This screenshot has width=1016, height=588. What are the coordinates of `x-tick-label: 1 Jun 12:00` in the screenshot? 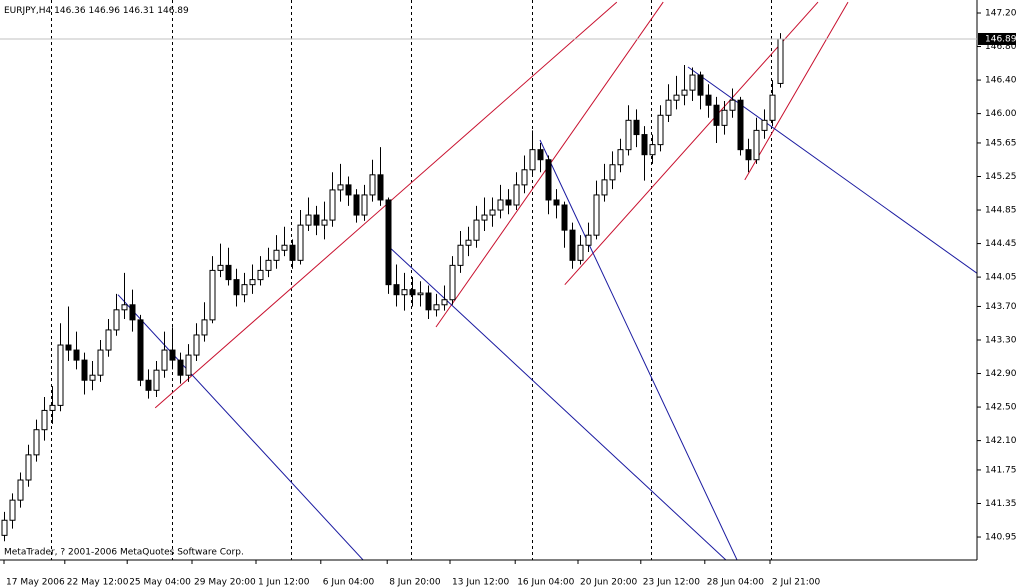 It's located at (284, 583).